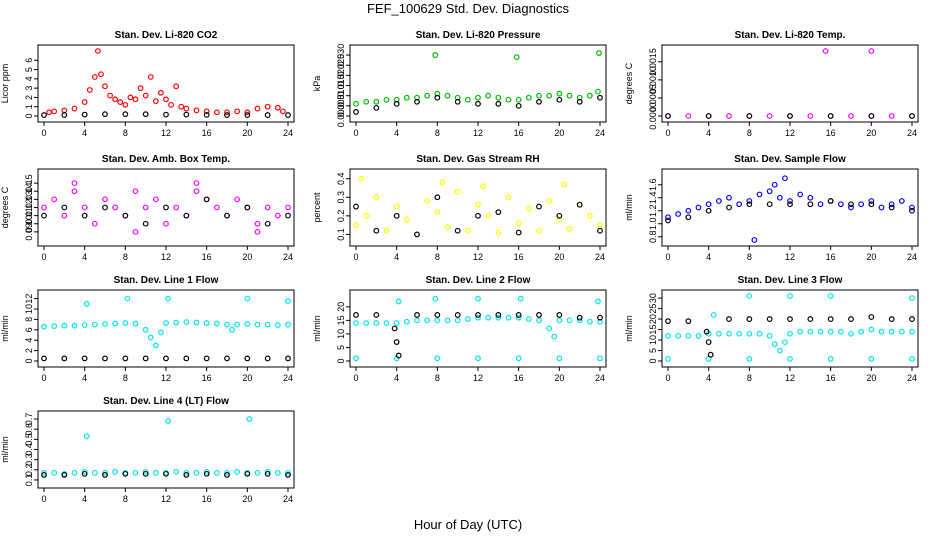  I want to click on x-tick-label: 24, so click(288, 257).